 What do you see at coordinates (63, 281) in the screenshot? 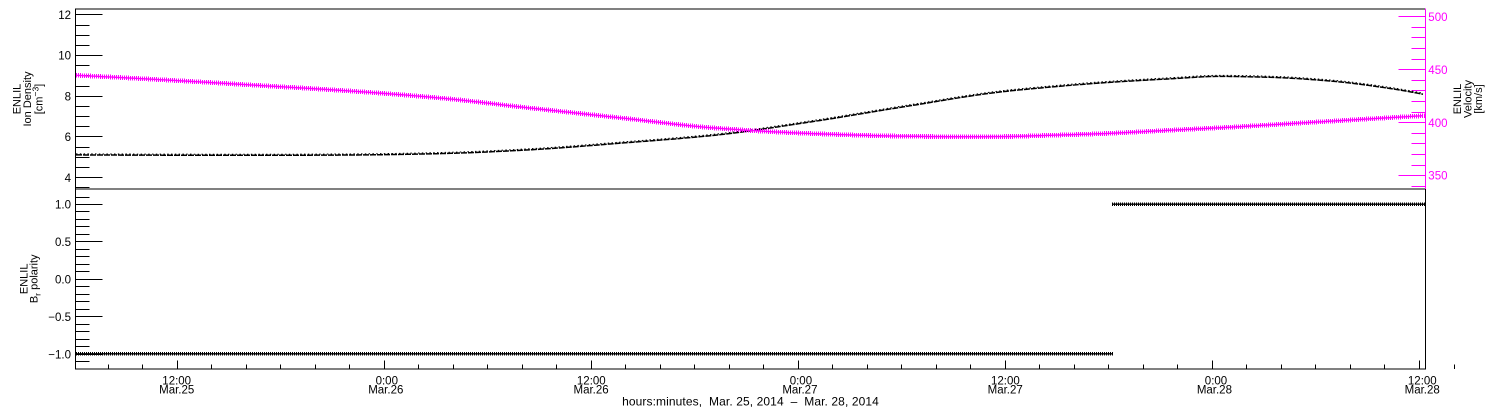
I see `svg-text: 0.0` at bounding box center [63, 281].